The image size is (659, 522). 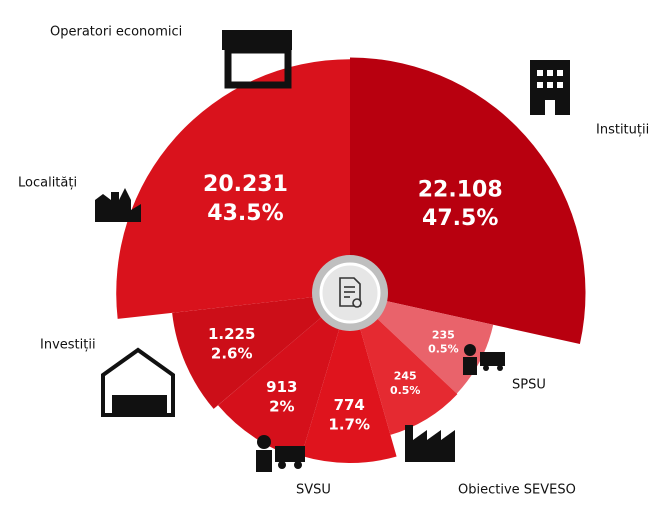 I want to click on value-label: 20.231, so click(x=245, y=184).